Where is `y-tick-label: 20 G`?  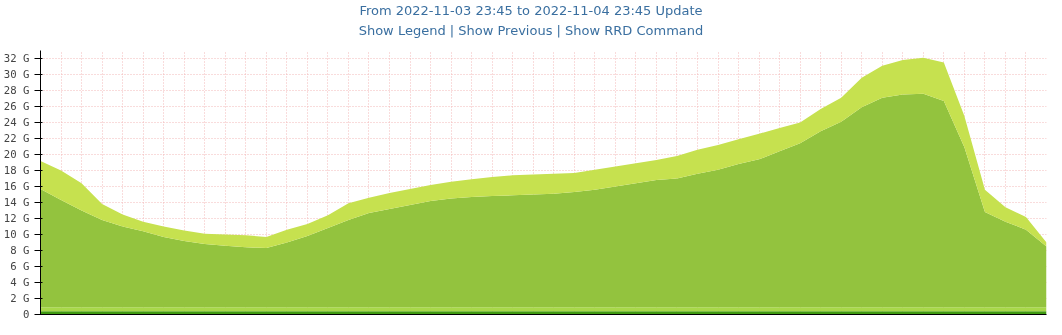
y-tick-label: 20 G is located at coordinates (16, 154).